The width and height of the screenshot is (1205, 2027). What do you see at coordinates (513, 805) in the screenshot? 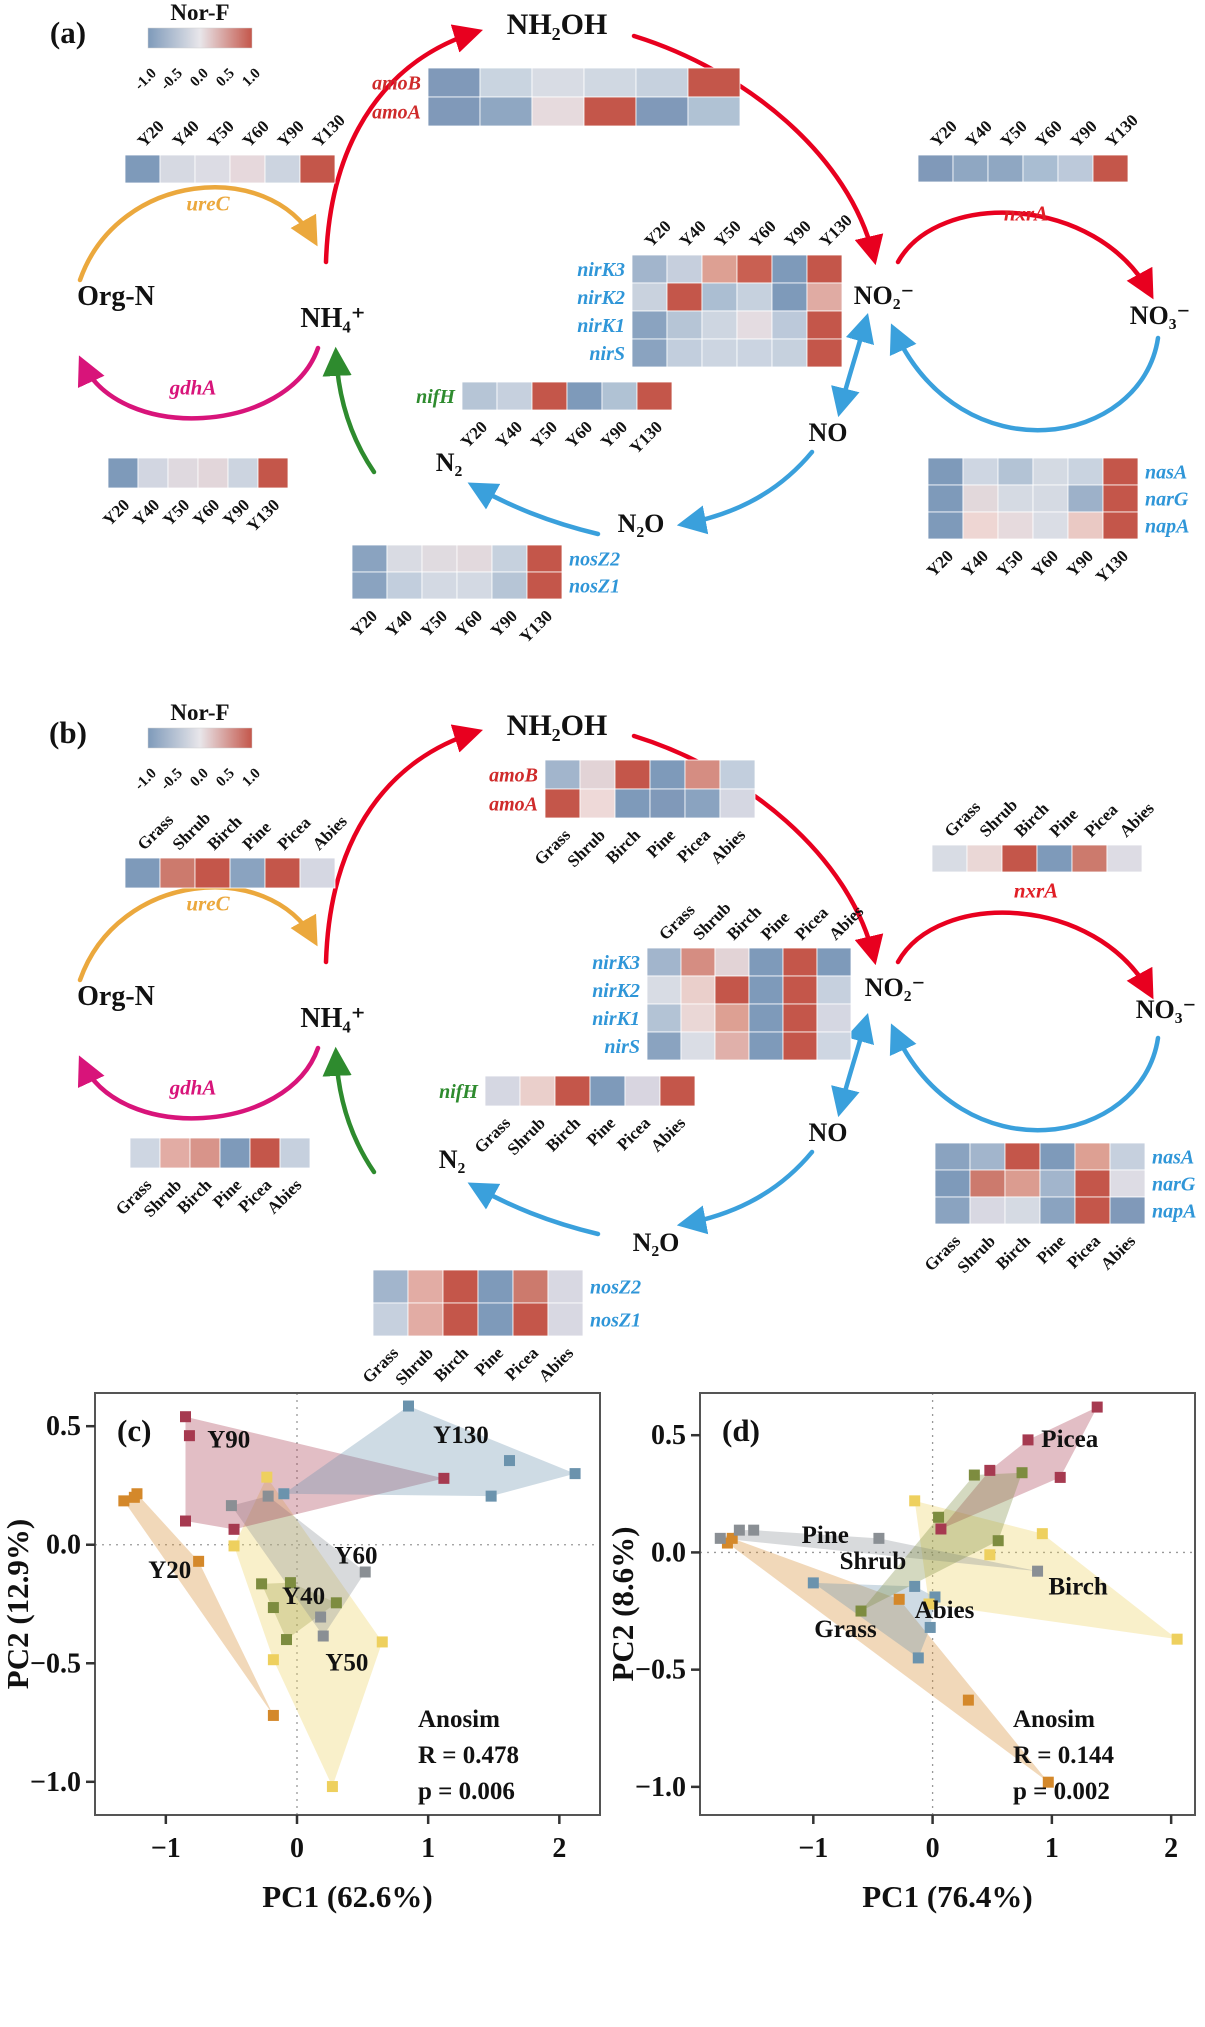
I see `heatmap-row-label: amoA` at bounding box center [513, 805].